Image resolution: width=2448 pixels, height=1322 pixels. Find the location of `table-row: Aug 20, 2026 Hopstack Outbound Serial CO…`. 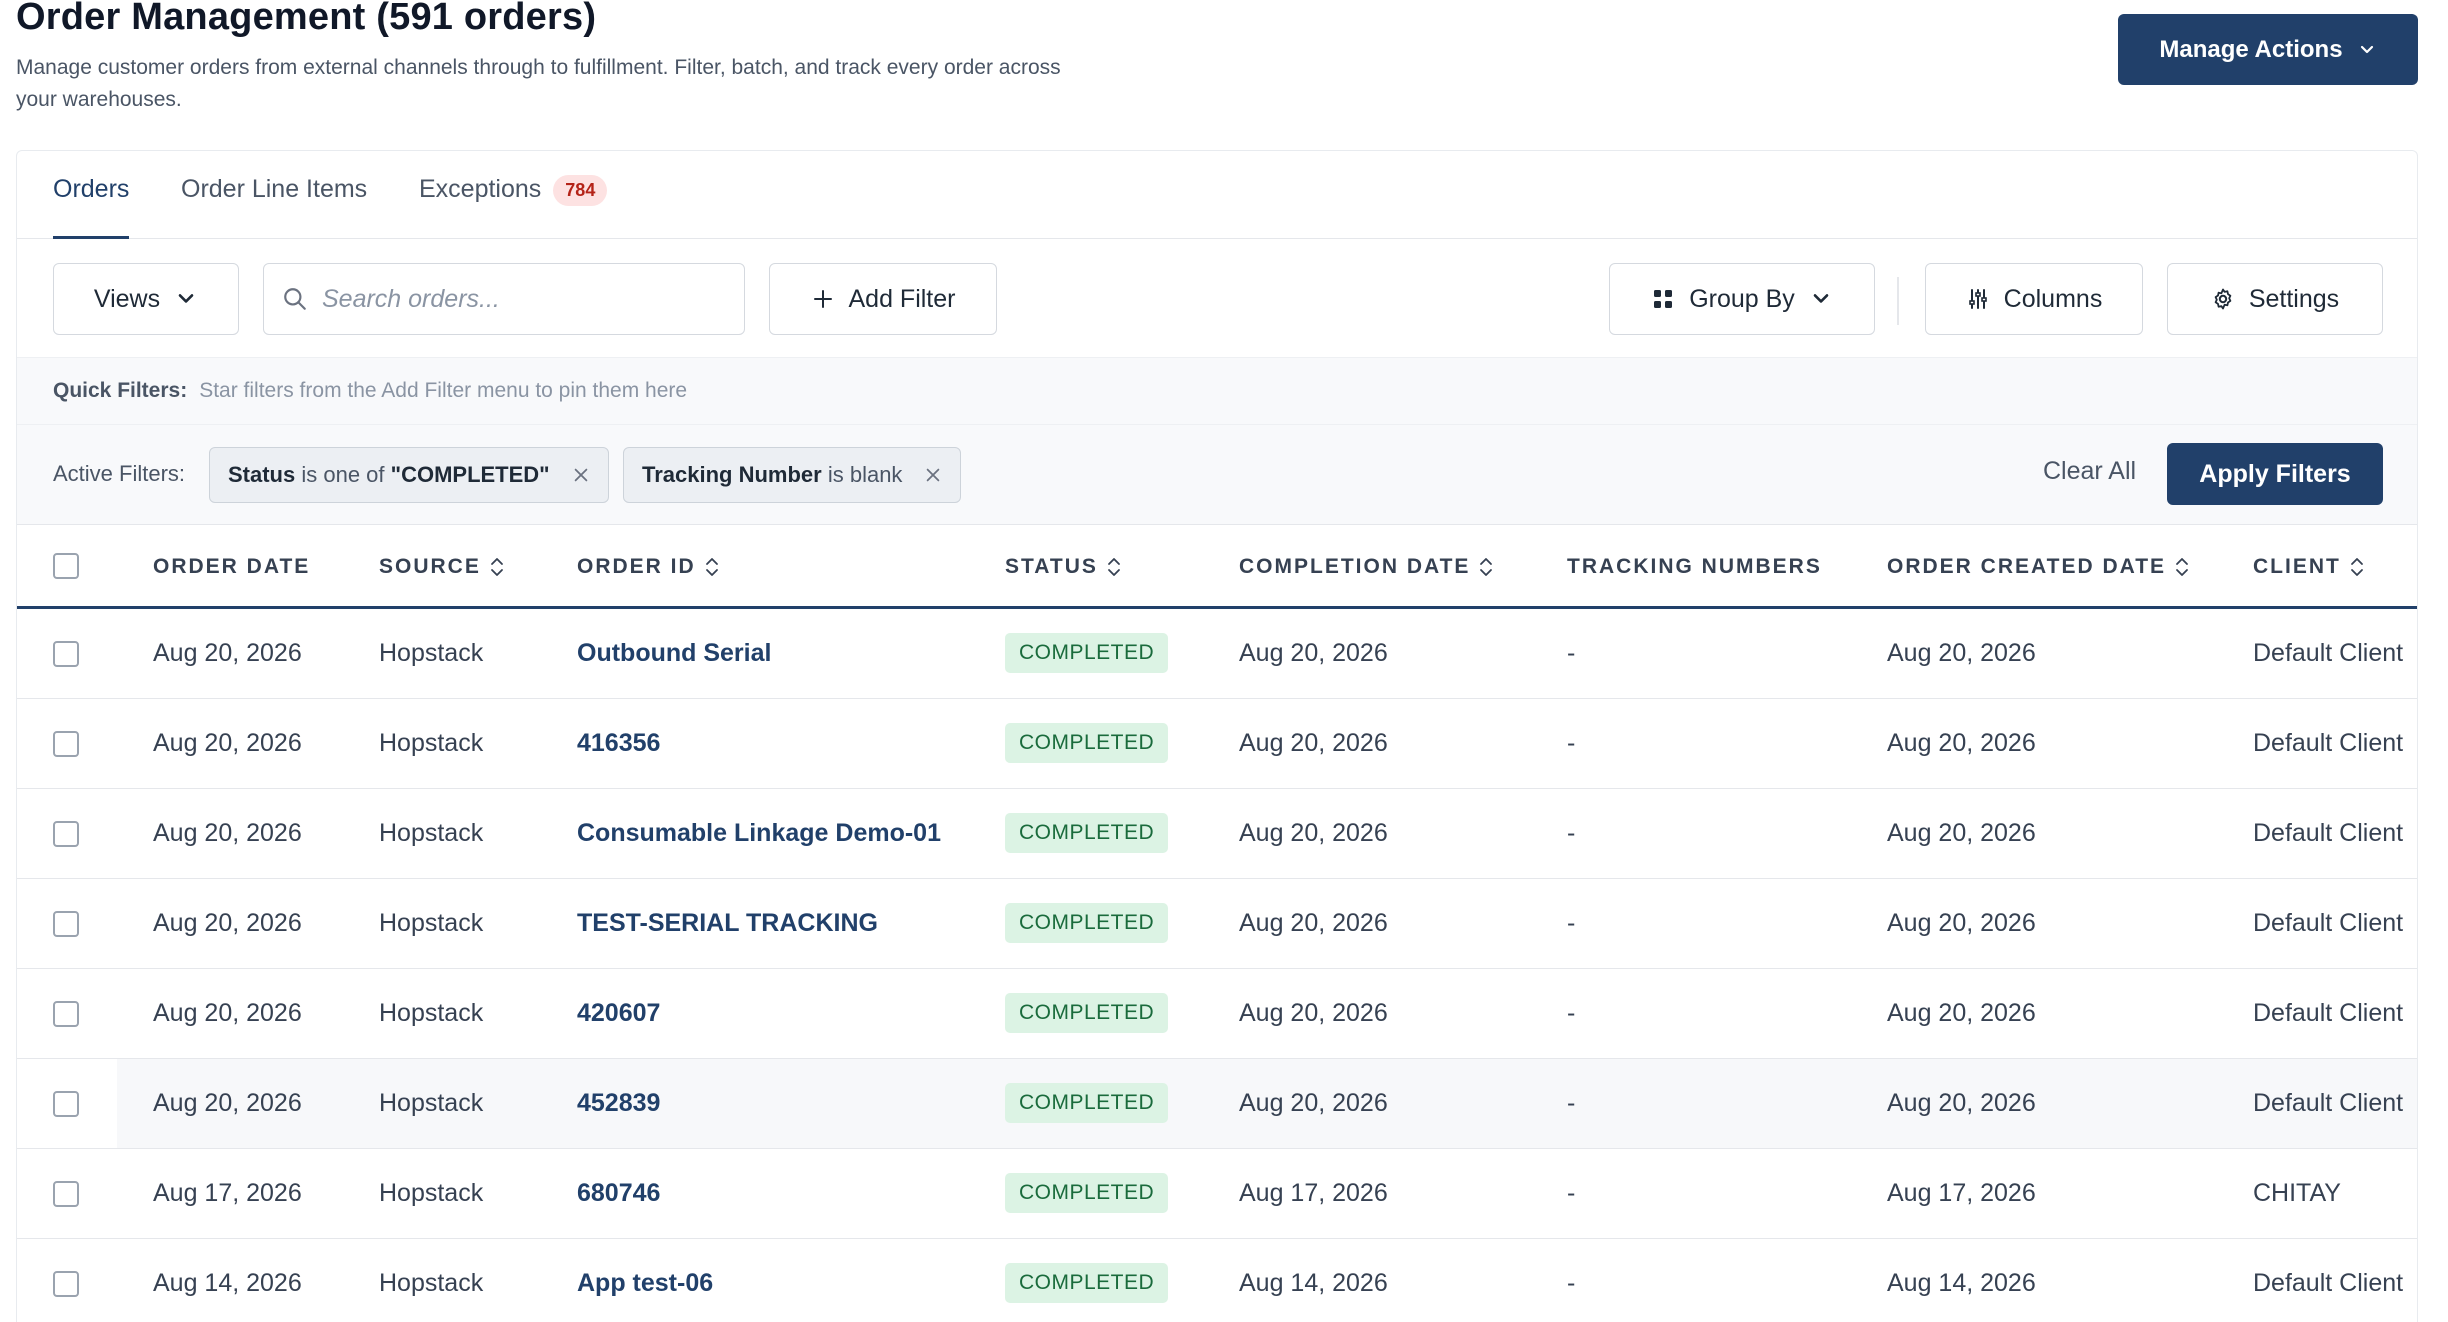

table-row: Aug 20, 2026 Hopstack Outbound Serial CO… is located at coordinates (1217, 654).